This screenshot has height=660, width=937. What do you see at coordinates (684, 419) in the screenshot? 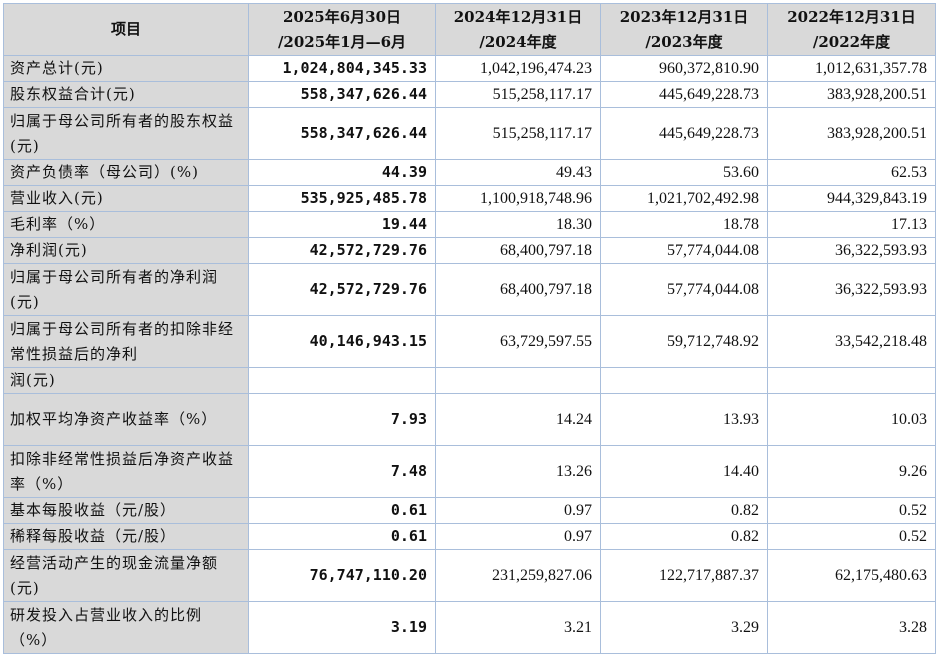
I see `value-cell: 13.93` at bounding box center [684, 419].